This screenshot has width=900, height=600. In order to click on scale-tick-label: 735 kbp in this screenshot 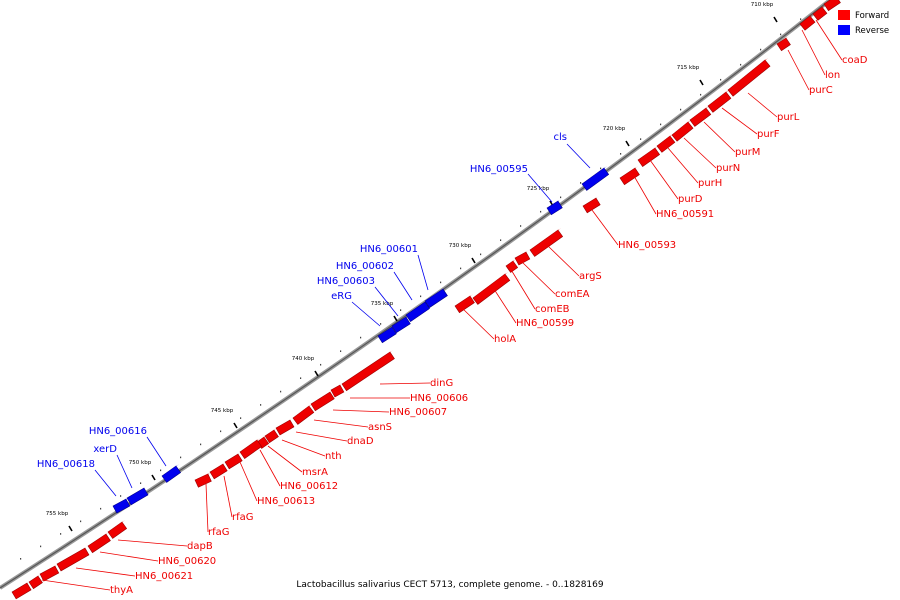, I will do `click(382, 304)`.